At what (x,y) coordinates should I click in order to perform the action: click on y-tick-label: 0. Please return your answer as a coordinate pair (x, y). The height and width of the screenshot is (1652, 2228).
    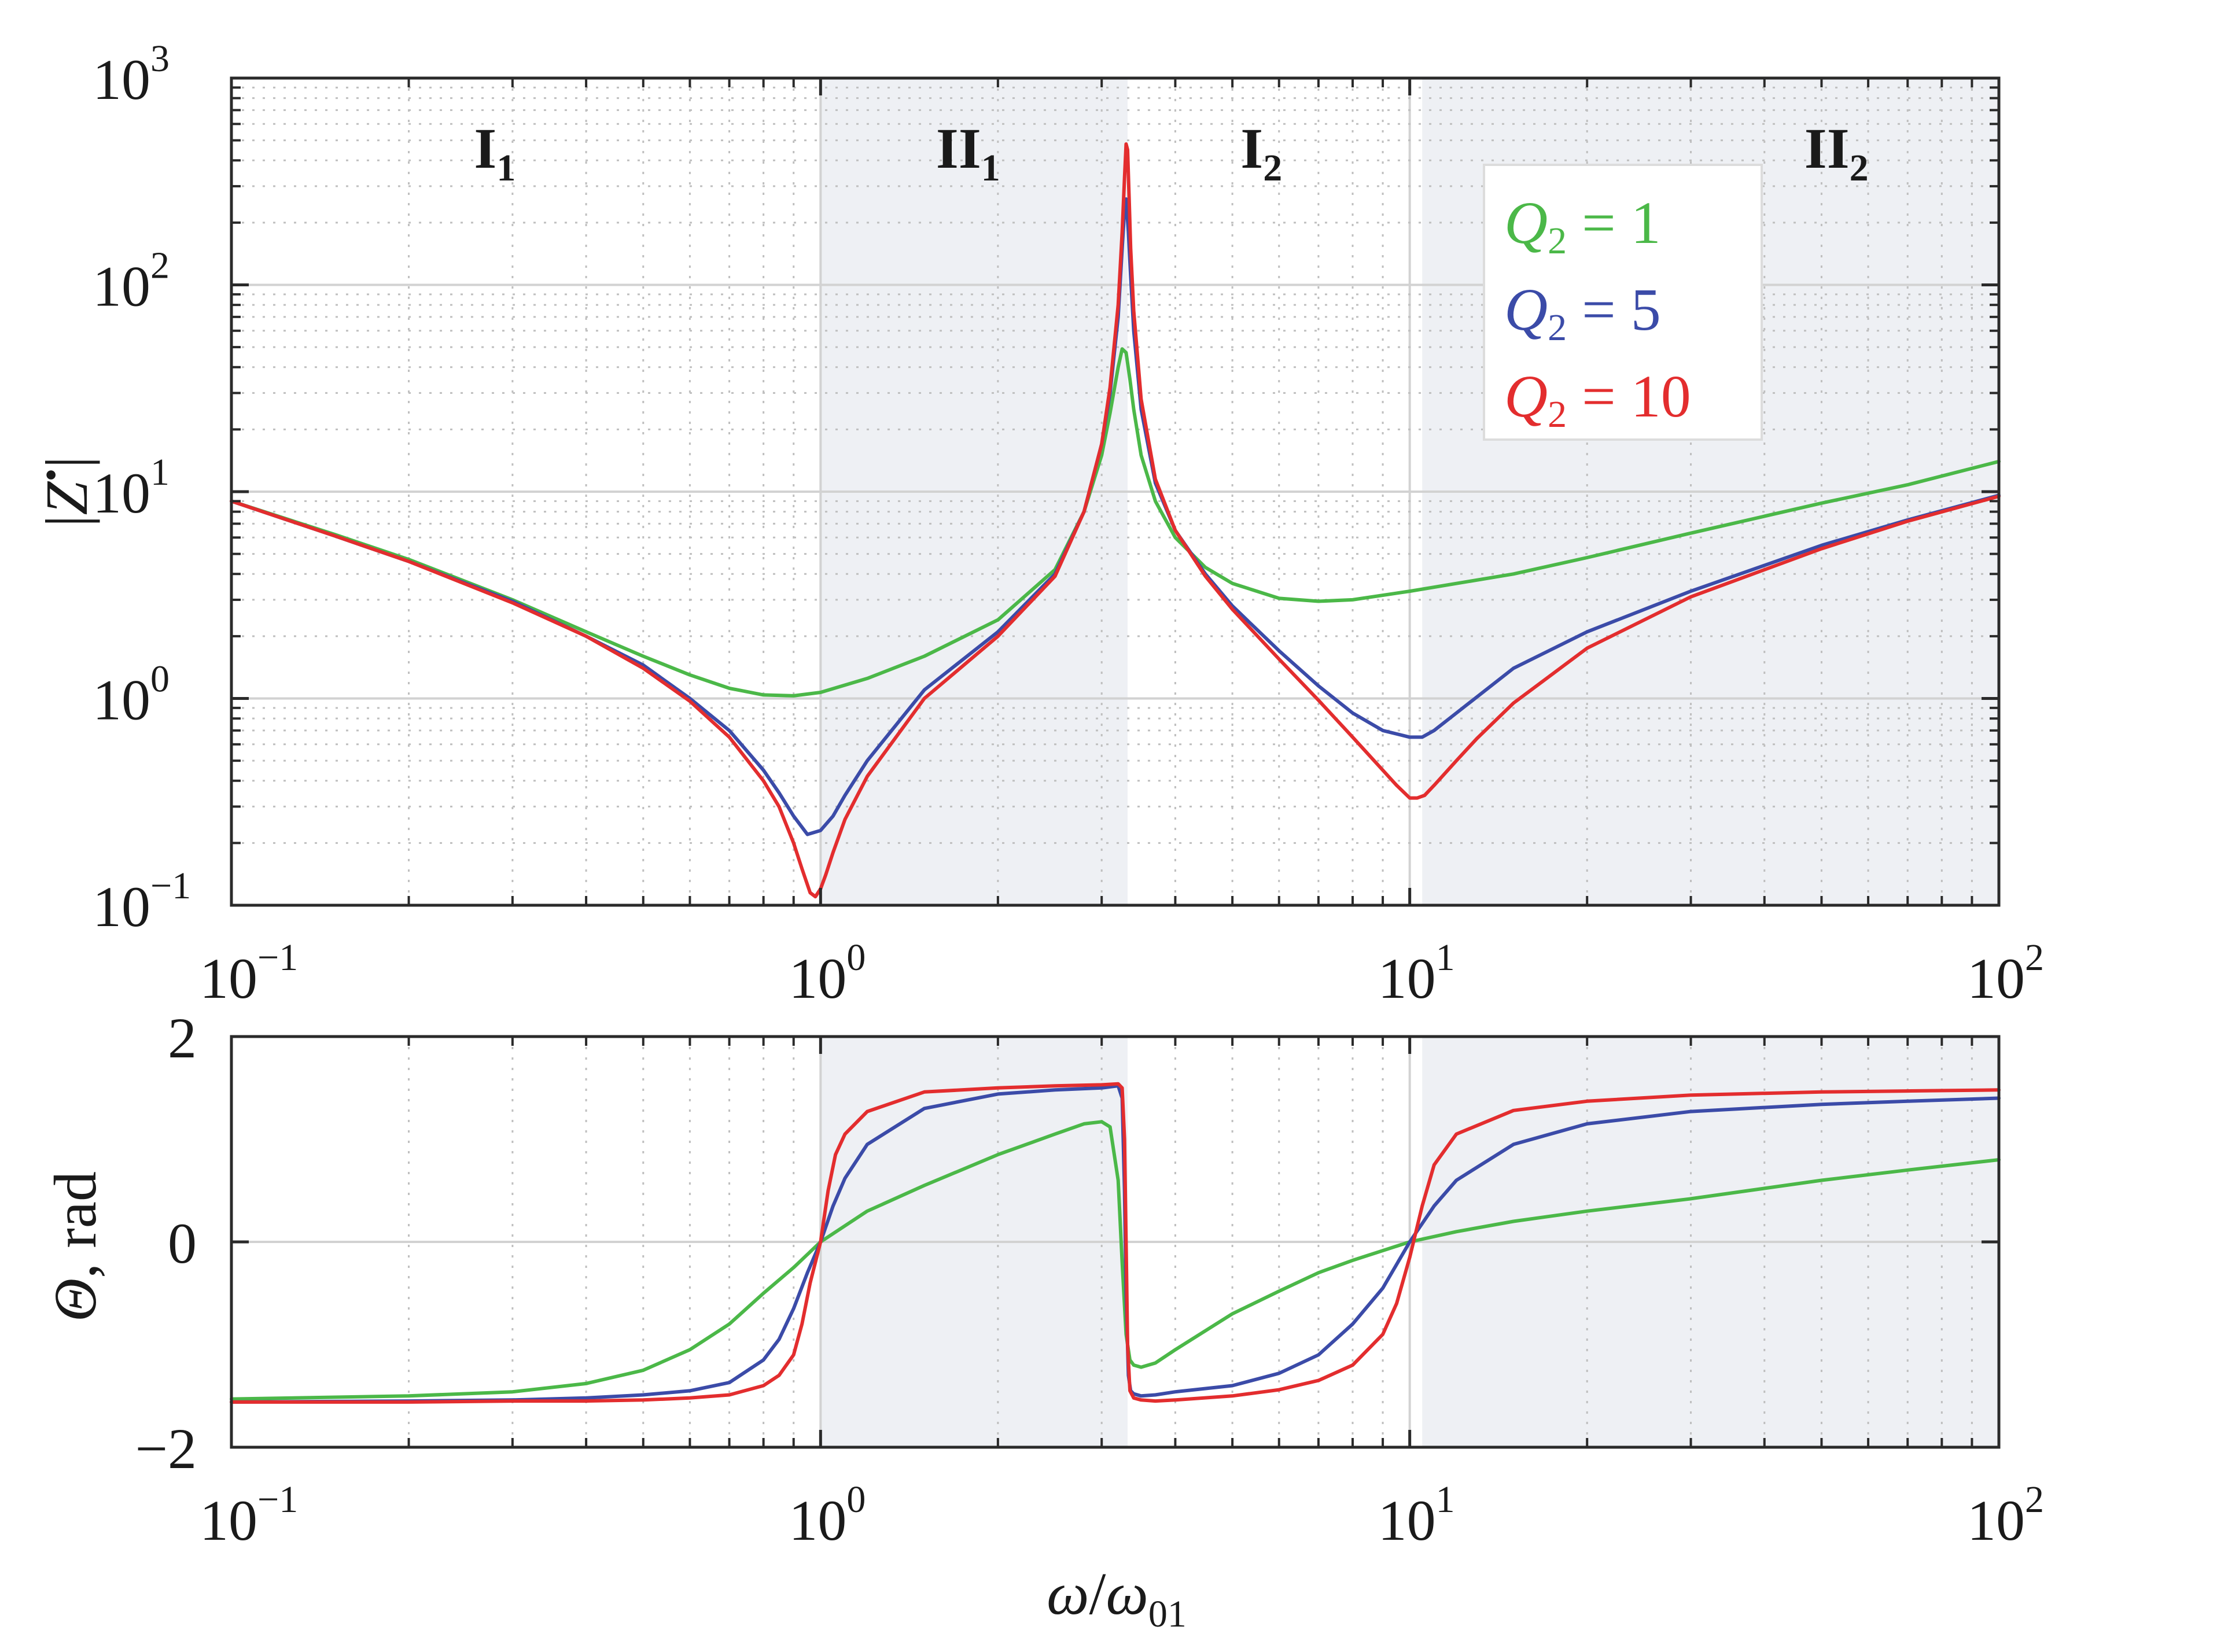
    Looking at the image, I should click on (182, 1243).